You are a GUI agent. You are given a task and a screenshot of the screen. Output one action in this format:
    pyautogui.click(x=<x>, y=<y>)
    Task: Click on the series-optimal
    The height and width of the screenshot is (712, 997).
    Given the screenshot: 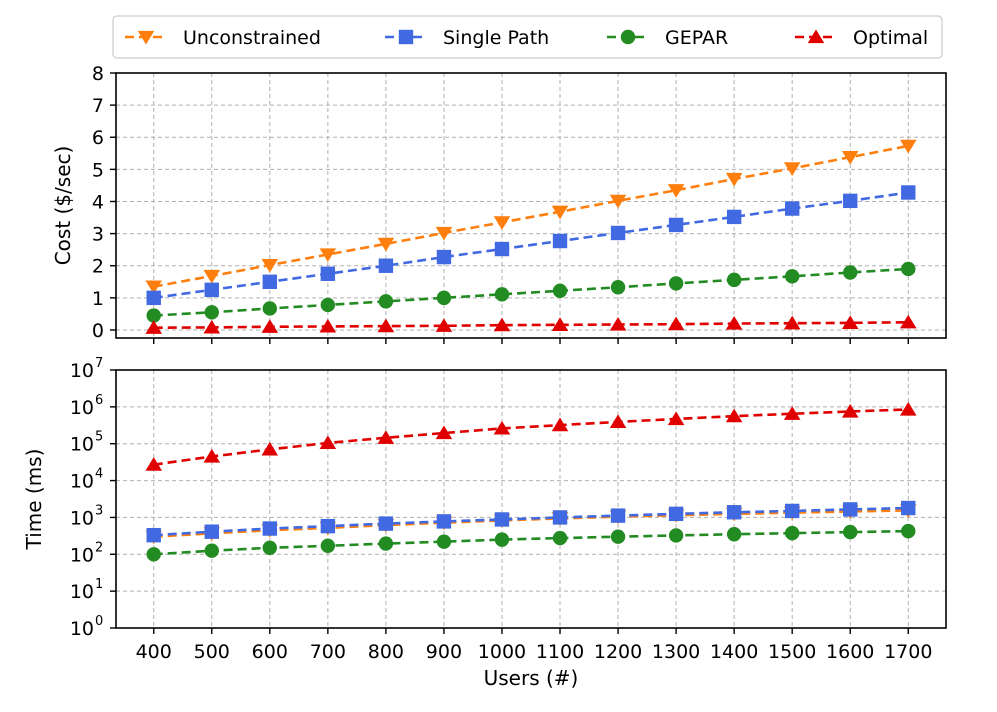 What is the action you would take?
    pyautogui.click(x=531, y=324)
    